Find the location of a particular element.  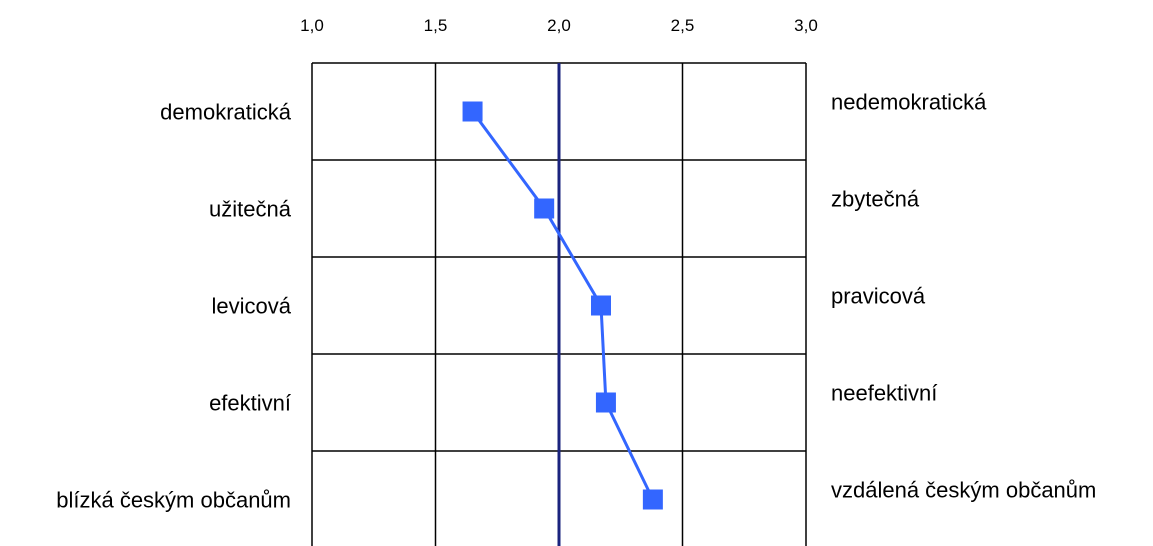

left-category-label: blízká českým občanům is located at coordinates (173, 500).